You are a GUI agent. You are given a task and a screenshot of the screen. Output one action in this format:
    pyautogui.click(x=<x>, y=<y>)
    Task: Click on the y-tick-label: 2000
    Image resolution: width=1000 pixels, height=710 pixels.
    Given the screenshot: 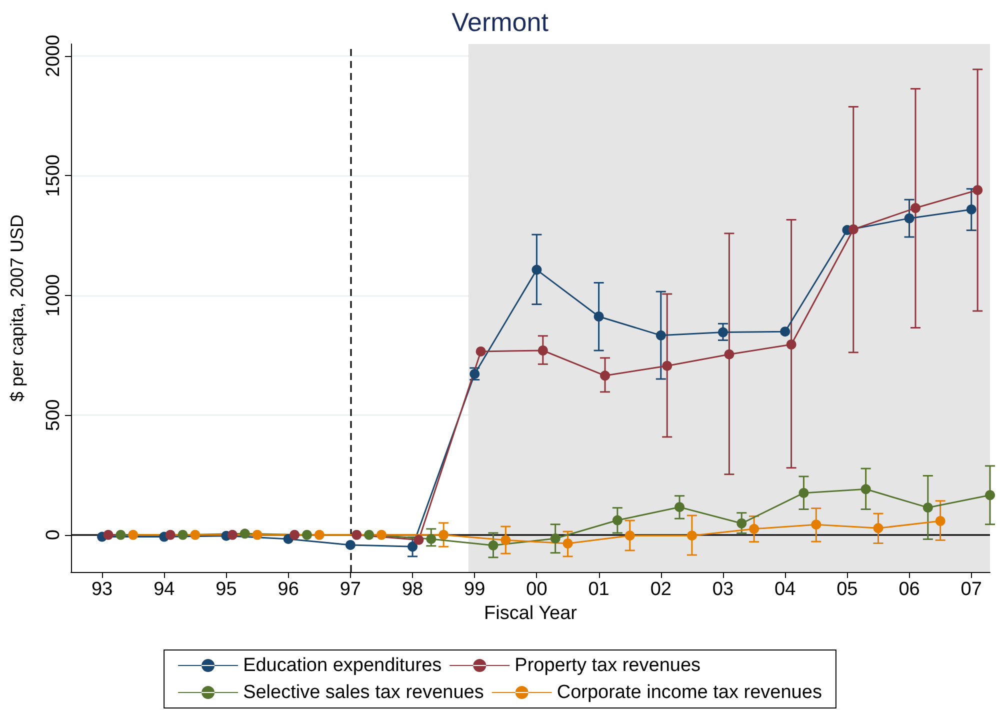 What is the action you would take?
    pyautogui.click(x=53, y=56)
    